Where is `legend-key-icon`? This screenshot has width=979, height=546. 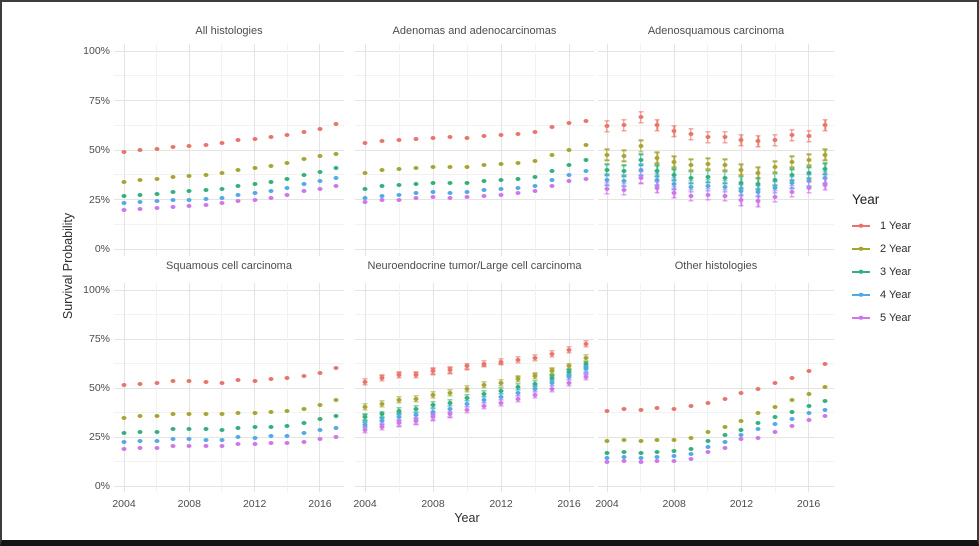 legend-key-icon is located at coordinates (861, 317).